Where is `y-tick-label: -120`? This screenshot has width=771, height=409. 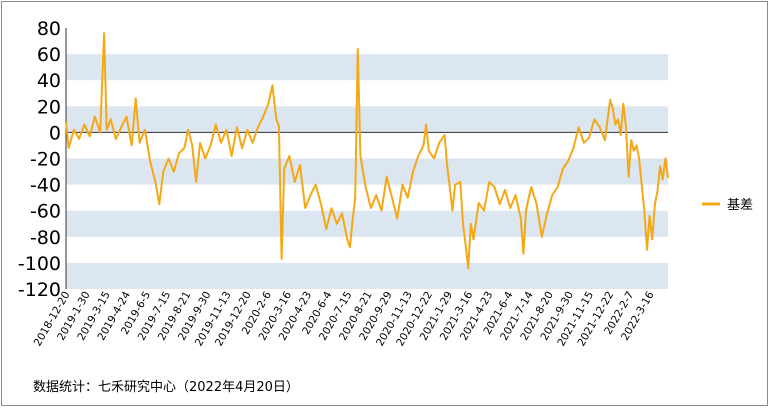 y-tick-label: -120 is located at coordinates (39, 290).